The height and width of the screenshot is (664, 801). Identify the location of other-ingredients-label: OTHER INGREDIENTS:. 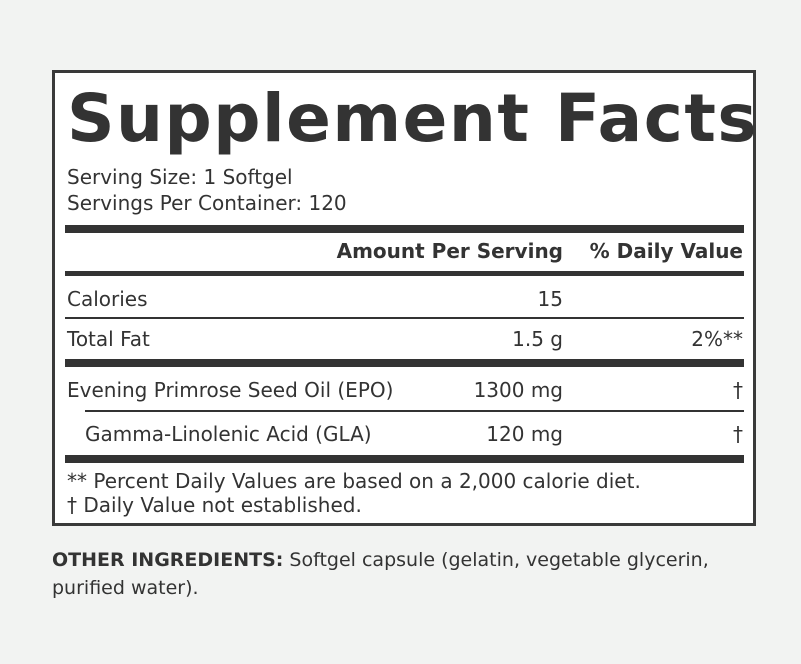
(168, 560).